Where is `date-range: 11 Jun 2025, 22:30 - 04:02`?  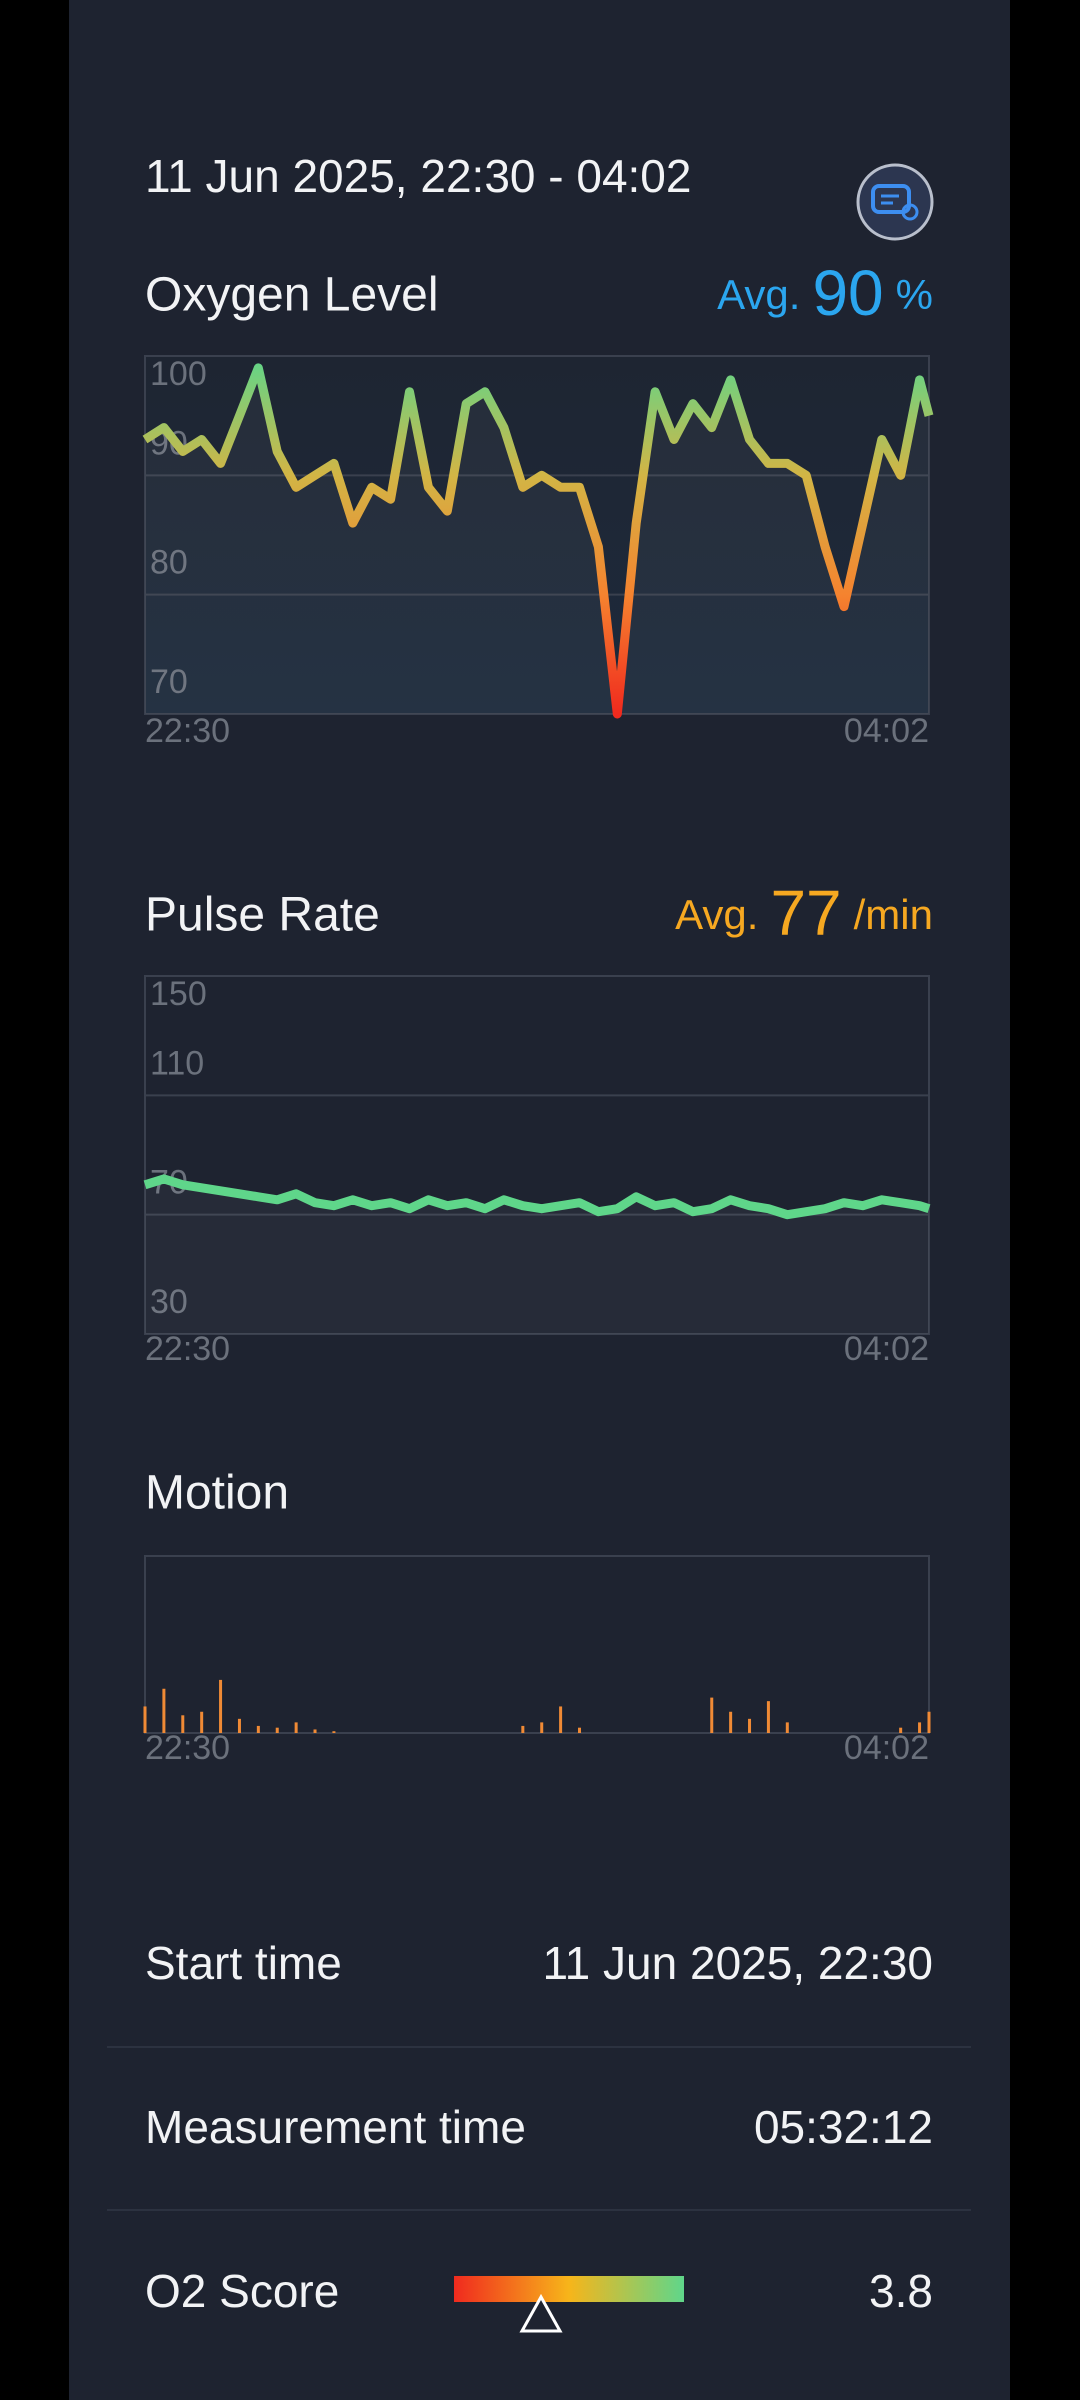
date-range: 11 Jun 2025, 22:30 - 04:02 is located at coordinates (418, 176).